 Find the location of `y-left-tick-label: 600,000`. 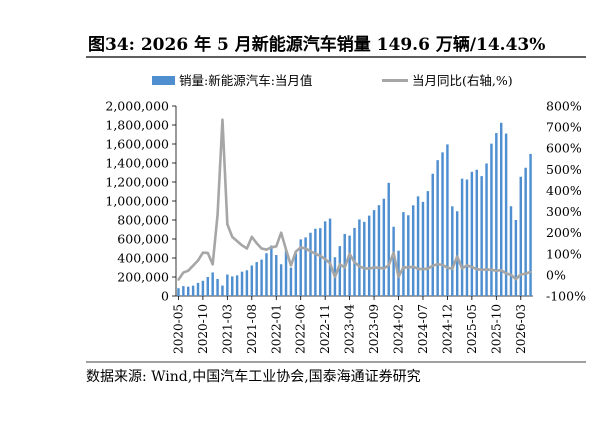

y-left-tick-label: 600,000 is located at coordinates (143, 239).